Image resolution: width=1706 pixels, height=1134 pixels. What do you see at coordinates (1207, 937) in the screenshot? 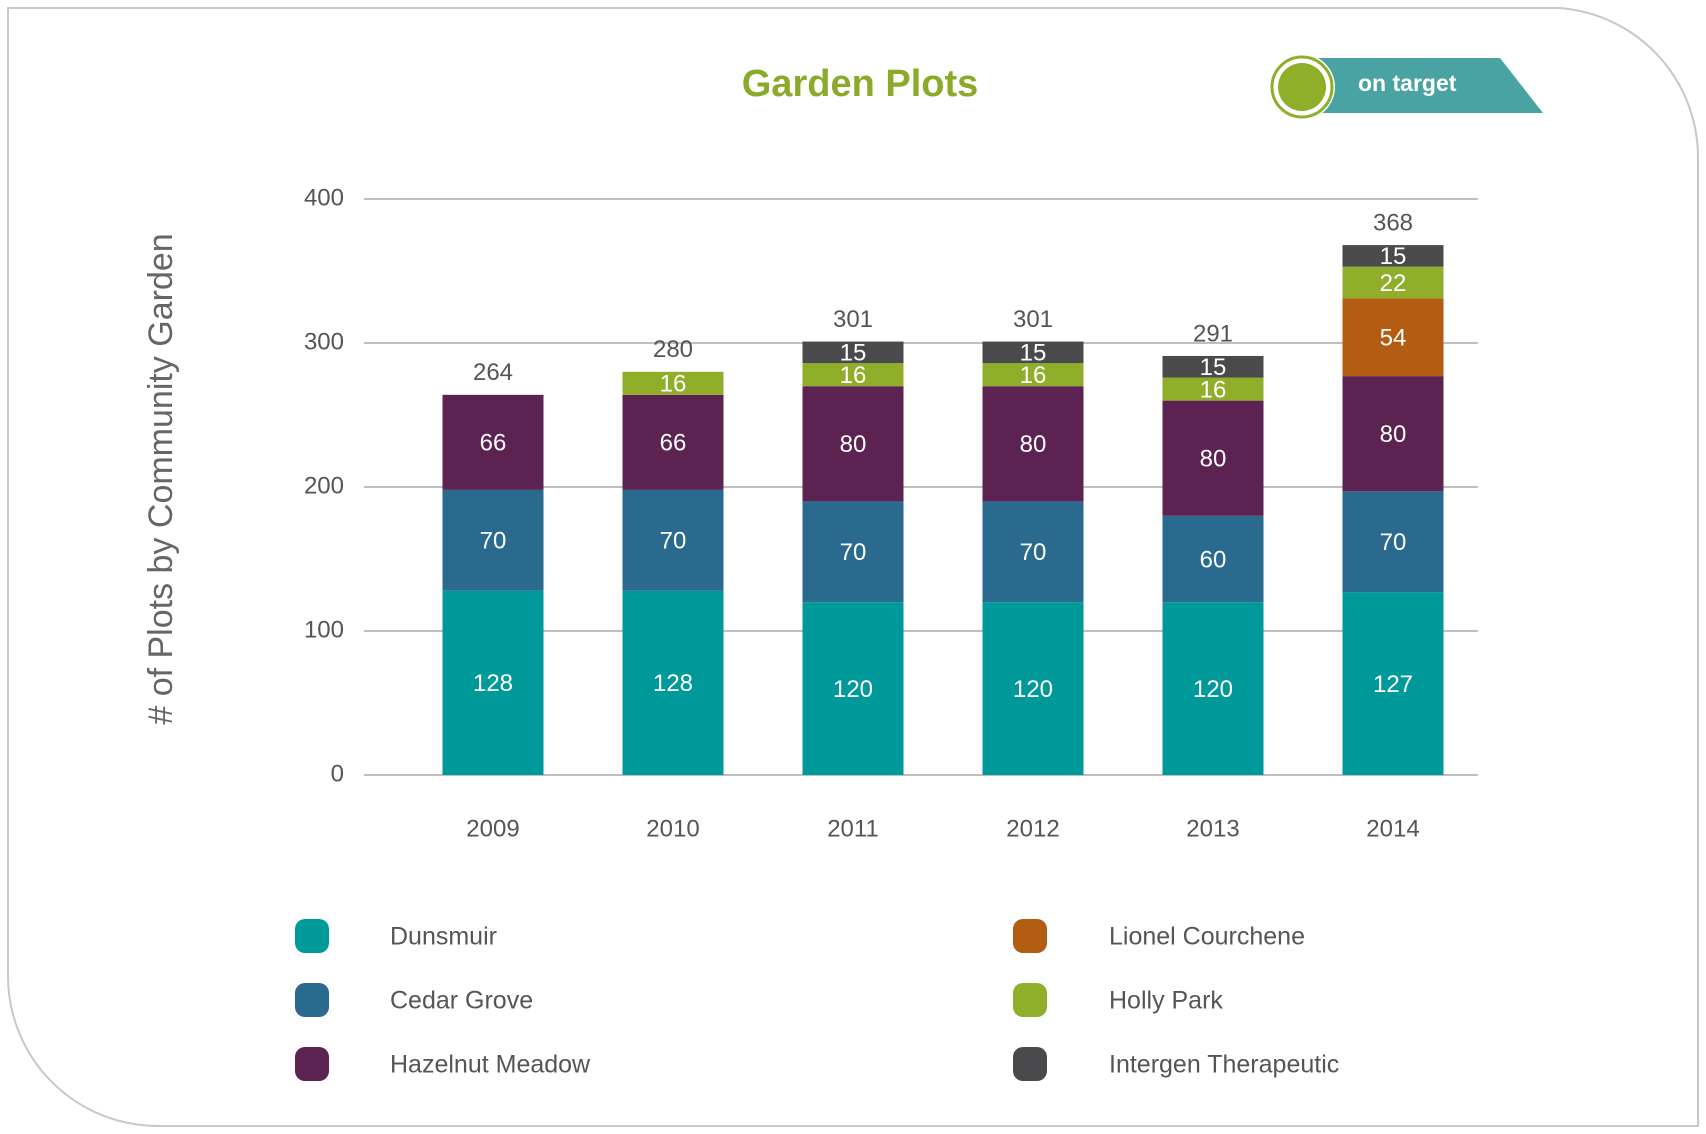
I see `legend-label: Lionel Courchene` at bounding box center [1207, 937].